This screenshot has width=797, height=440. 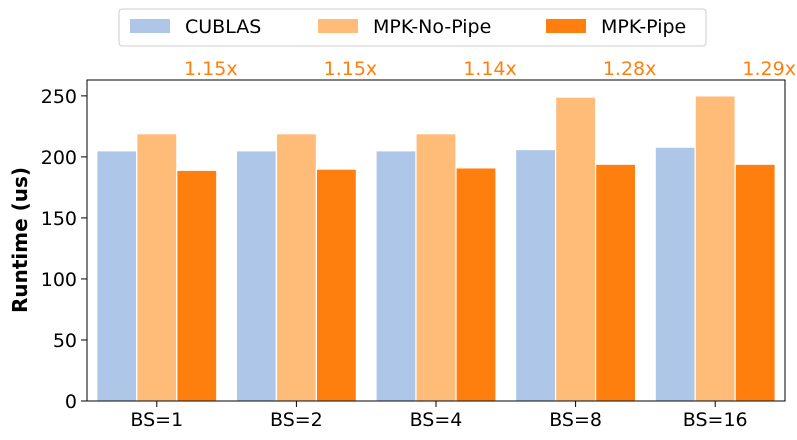 I want to click on x-tick-label: BS=4, so click(x=436, y=420).